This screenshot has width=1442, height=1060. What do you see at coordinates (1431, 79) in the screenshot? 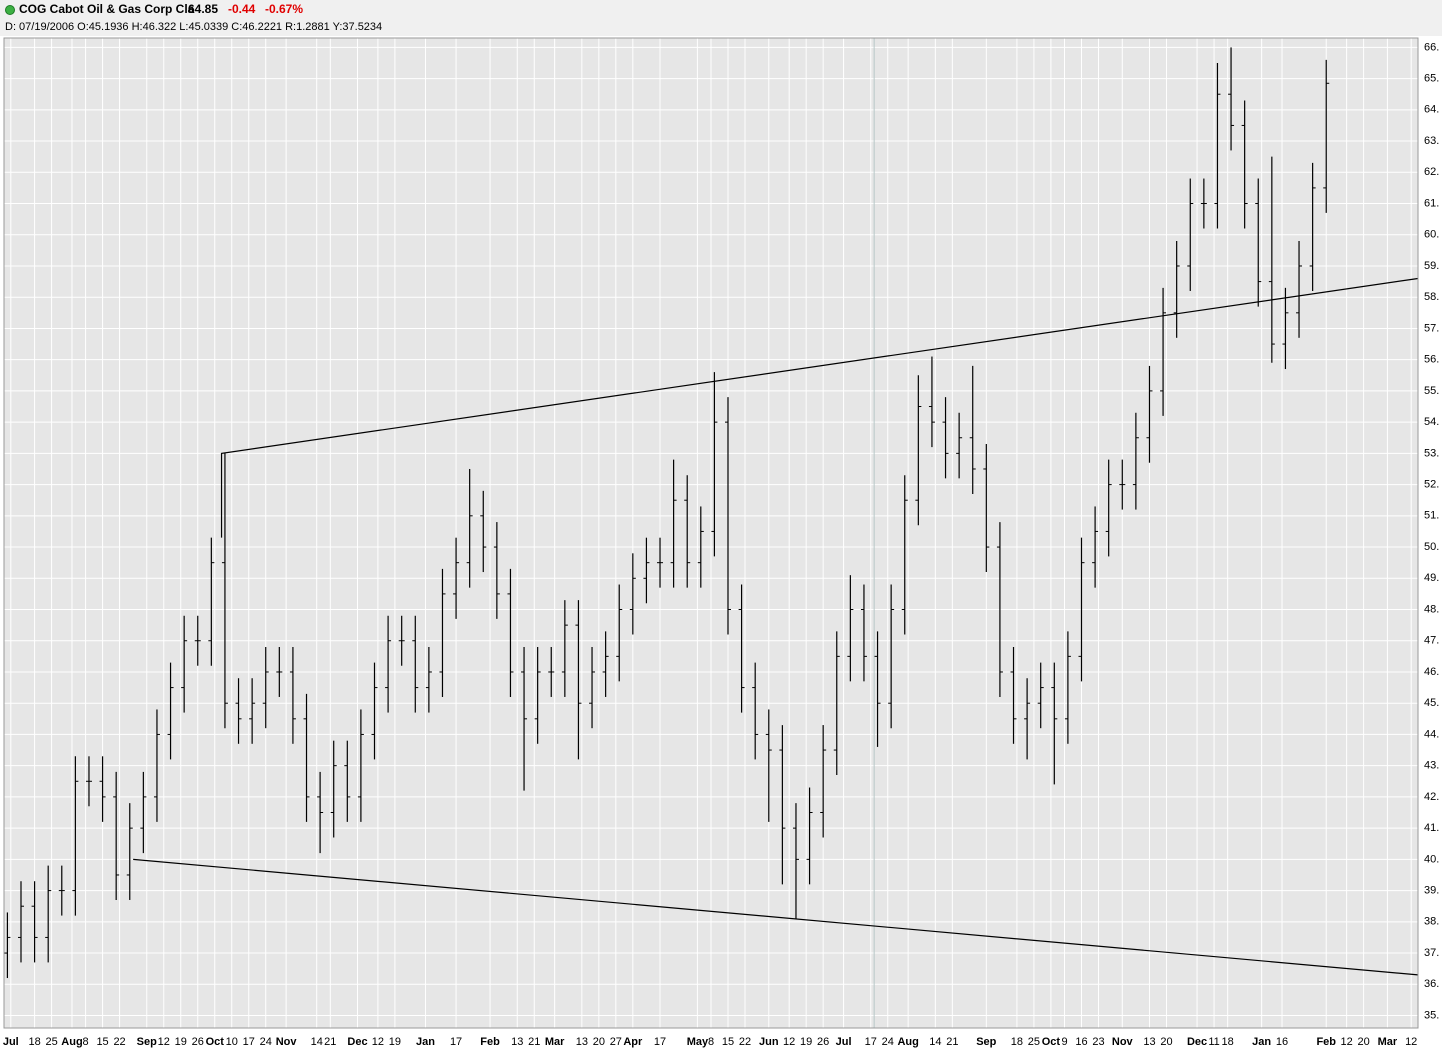
I see `y-tick-label: 65.` at bounding box center [1431, 79].